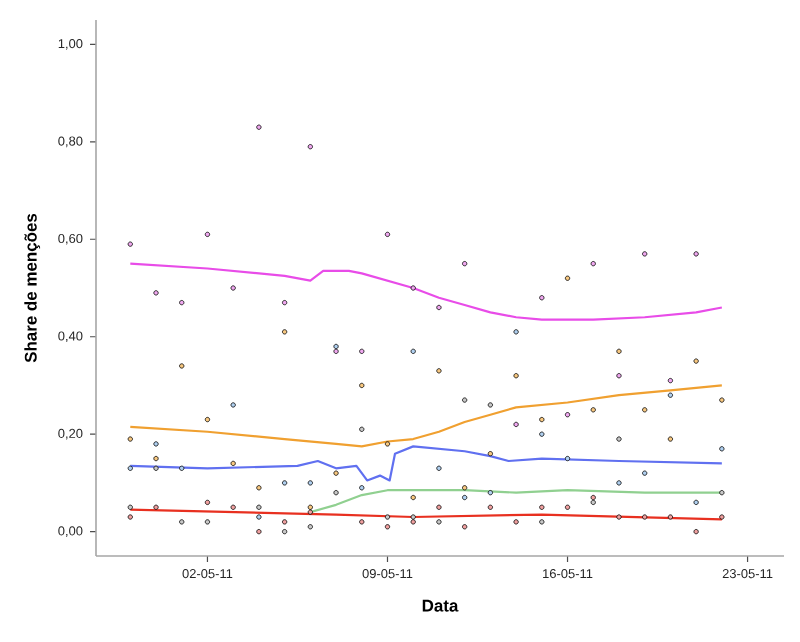 The width and height of the screenshot is (800, 642). I want to click on line-series, so click(426, 416).